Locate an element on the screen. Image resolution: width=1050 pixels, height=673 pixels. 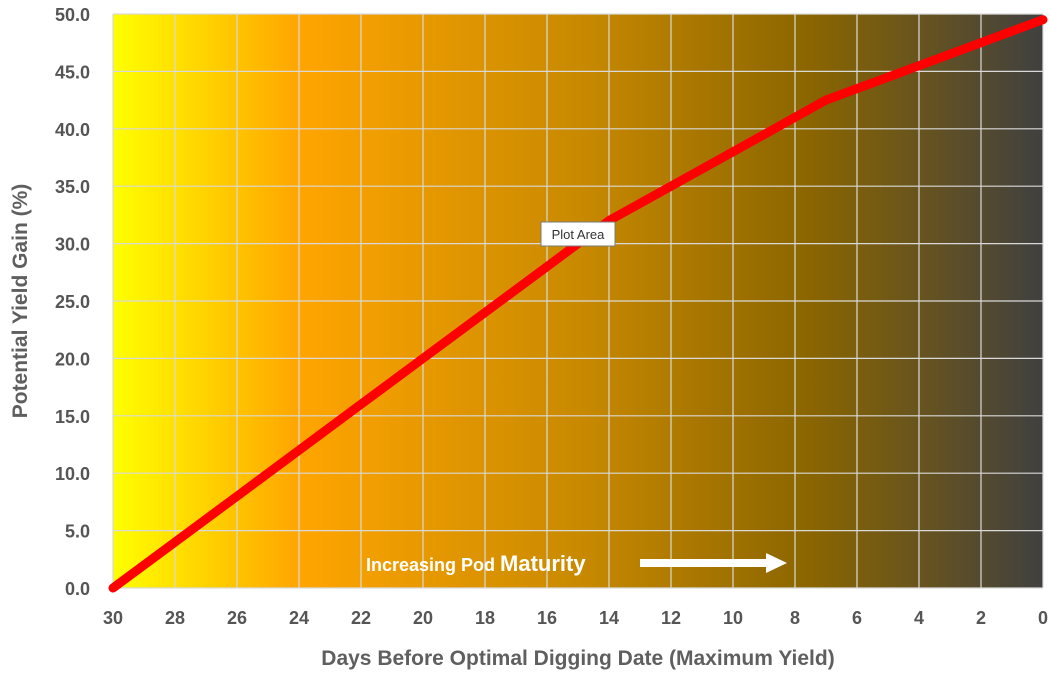
y-tick-label: 50.0 is located at coordinates (72, 15).